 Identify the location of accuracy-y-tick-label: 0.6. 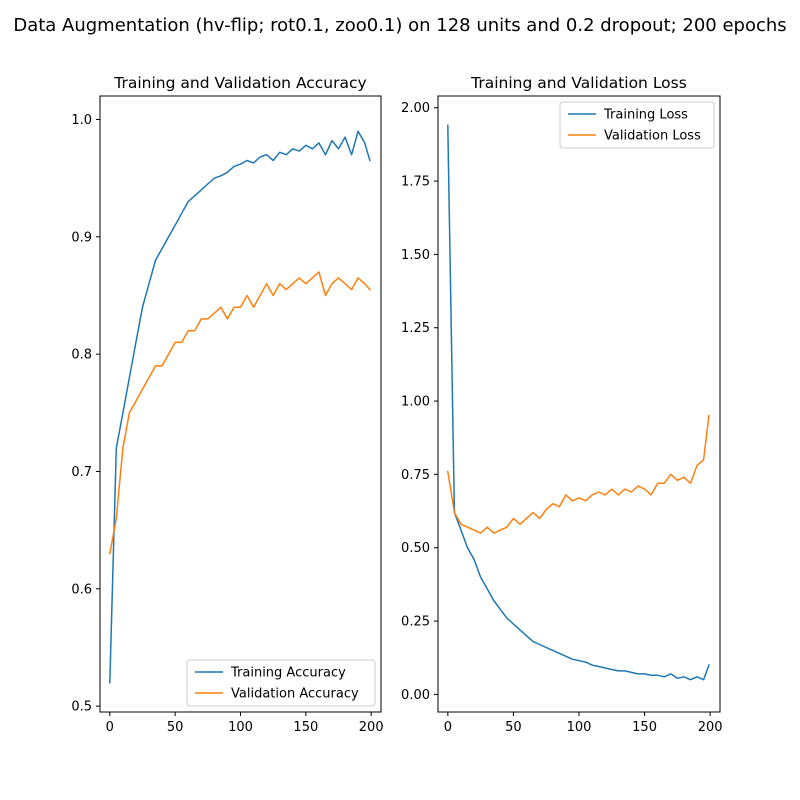
(81, 589).